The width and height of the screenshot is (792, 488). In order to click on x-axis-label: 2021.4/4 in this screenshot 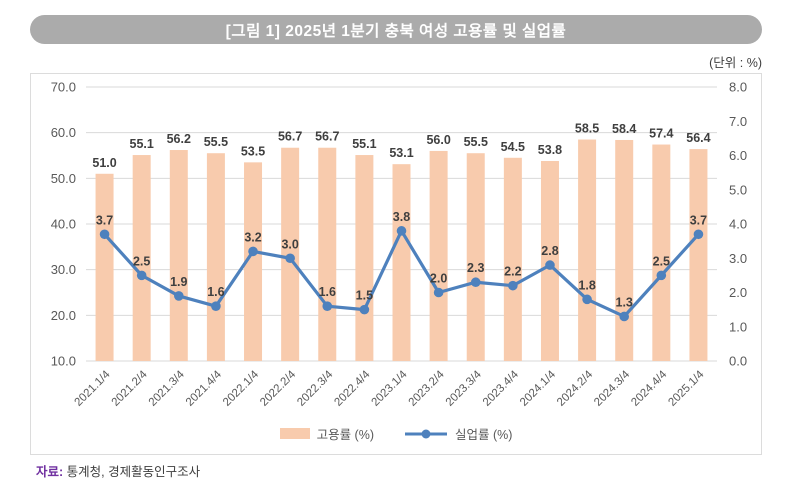, I will do `click(204, 388)`.